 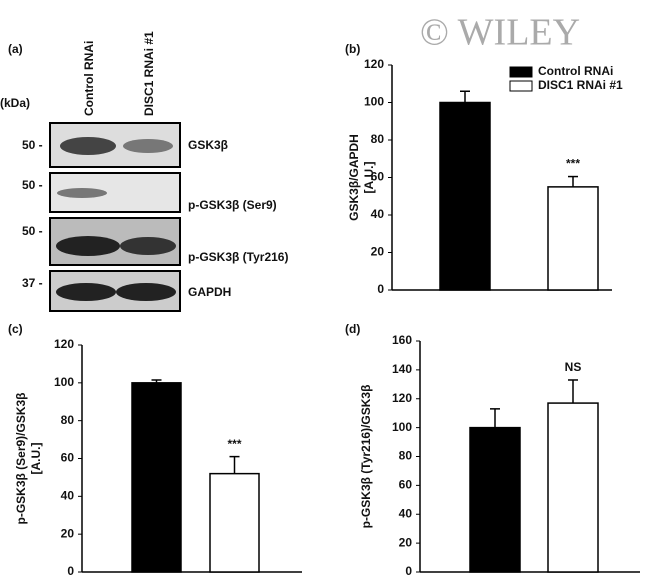 What do you see at coordinates (402, 369) in the screenshot?
I see `y-tick-label: 140` at bounding box center [402, 369].